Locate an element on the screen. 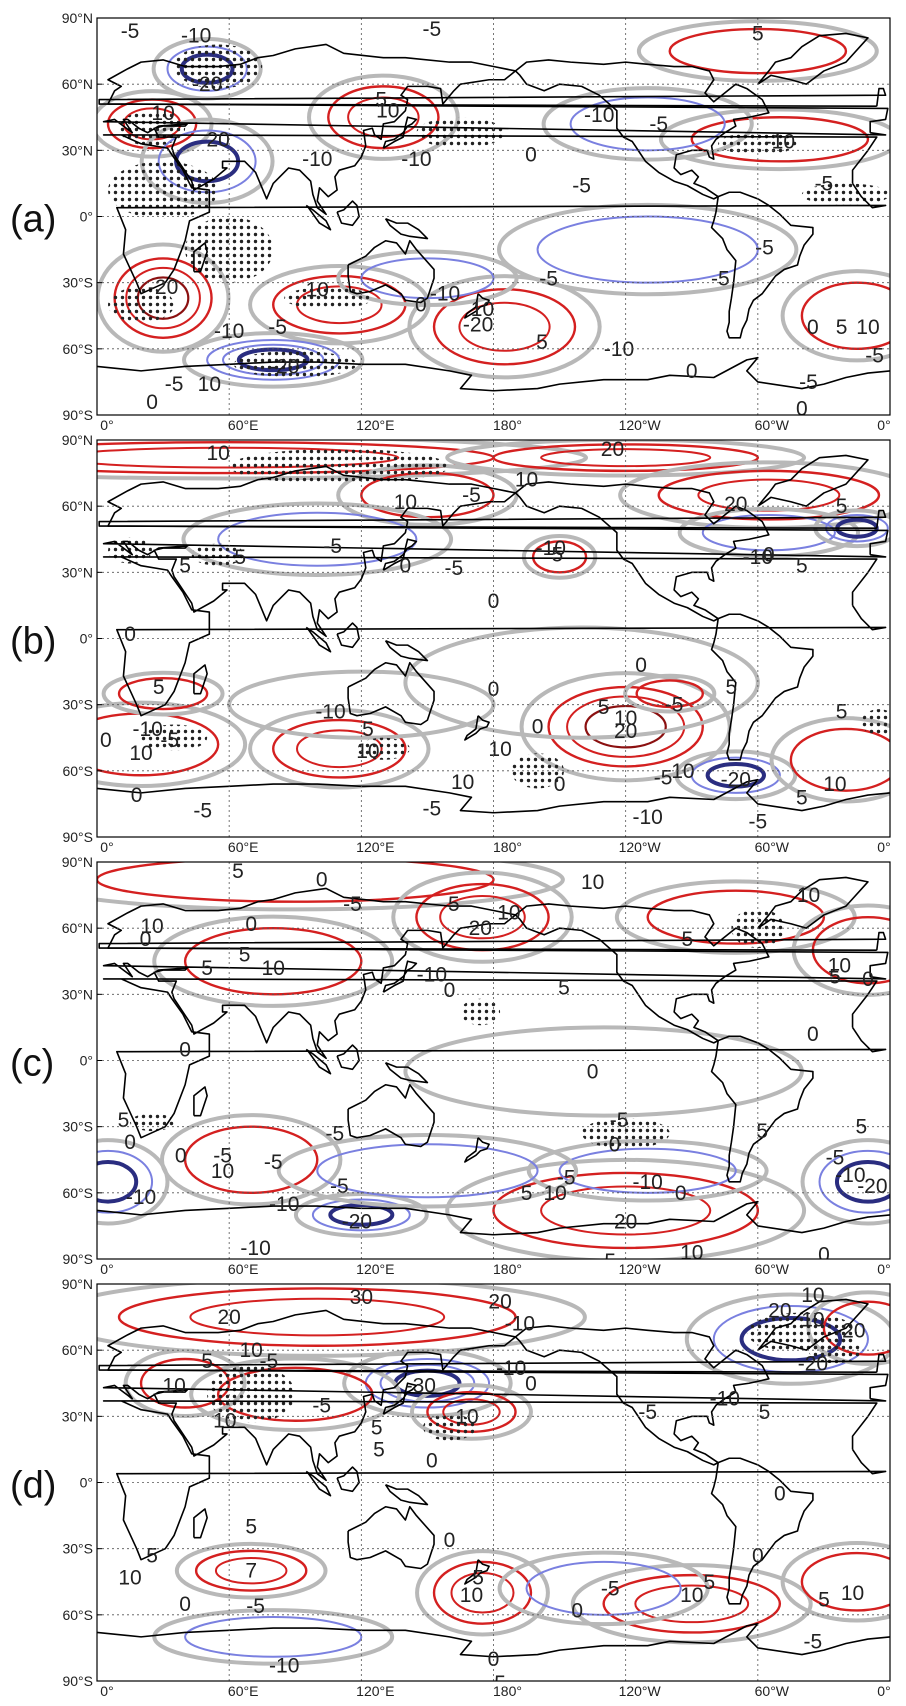  x-tick-label: 180° is located at coordinates (507, 1691).